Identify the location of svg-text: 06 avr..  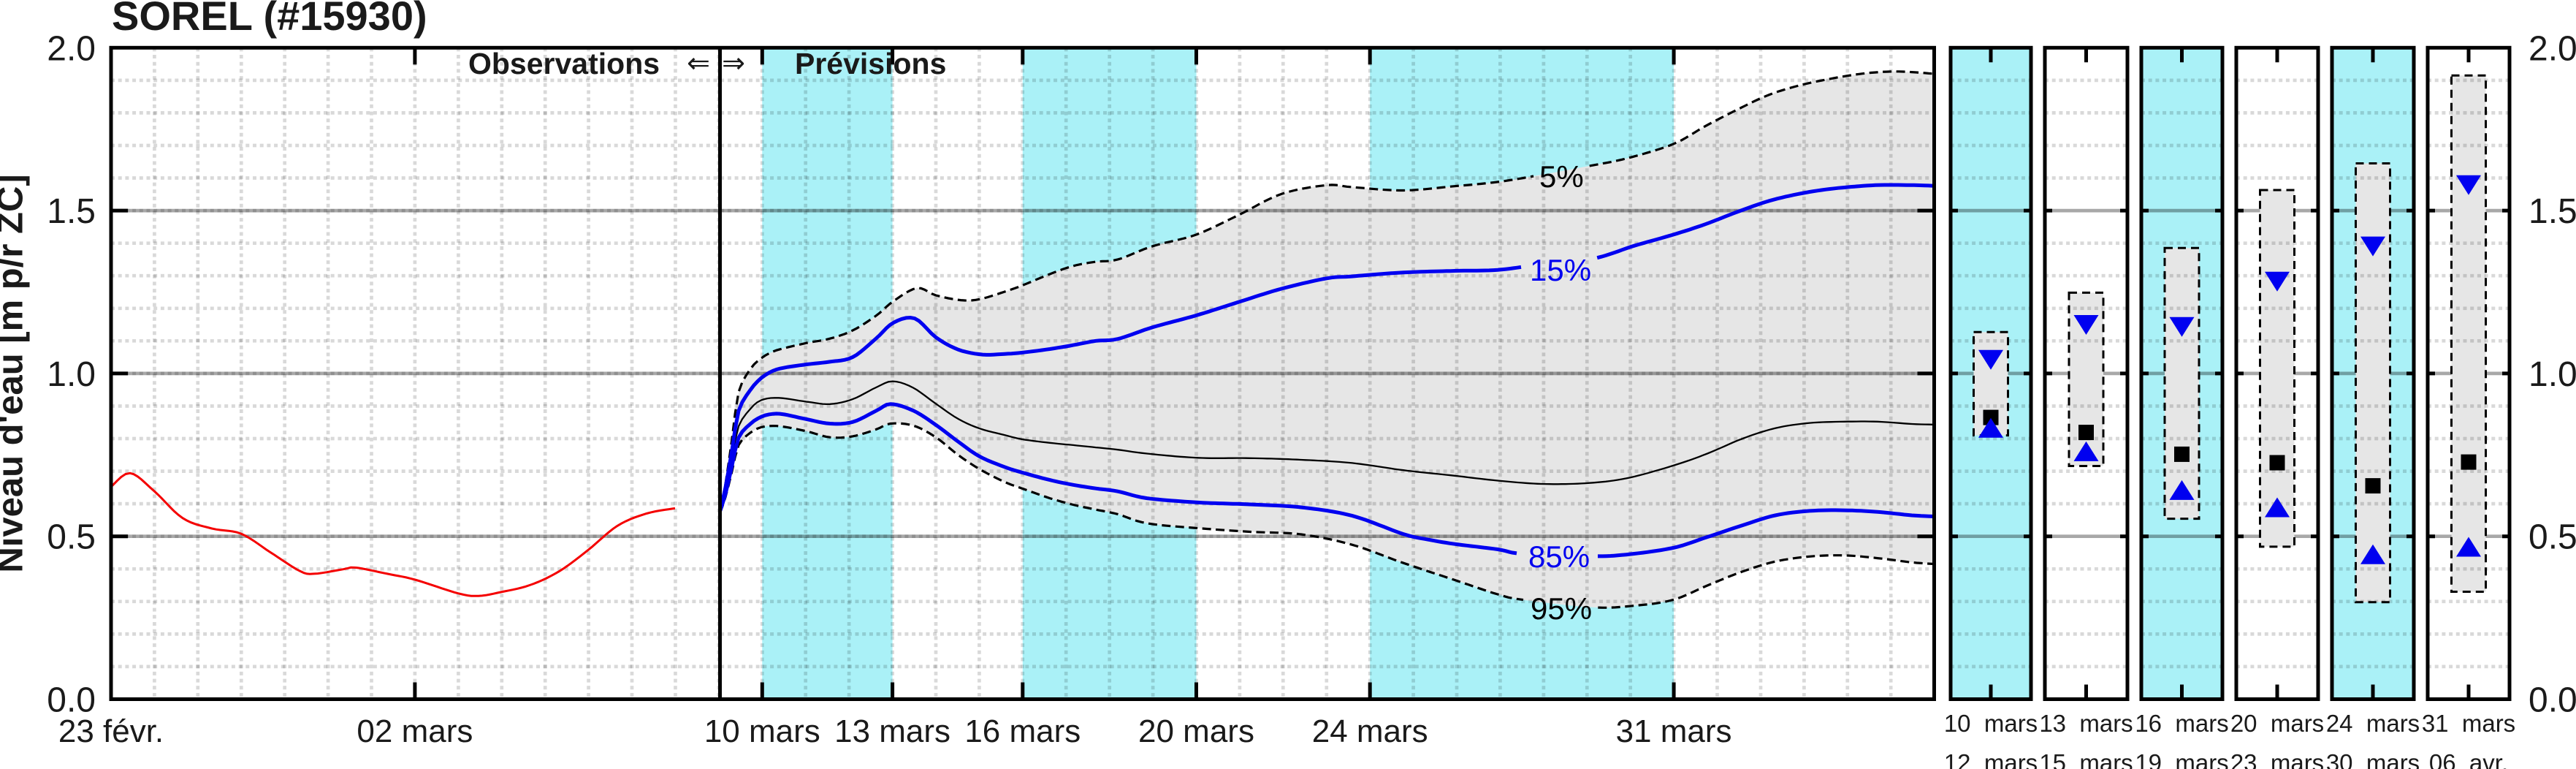
(2468, 759).